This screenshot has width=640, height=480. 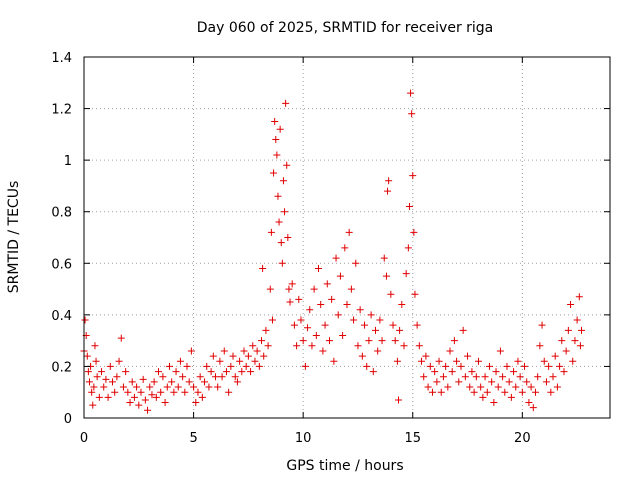 What do you see at coordinates (68, 161) in the screenshot?
I see `y-tick-label: 1` at bounding box center [68, 161].